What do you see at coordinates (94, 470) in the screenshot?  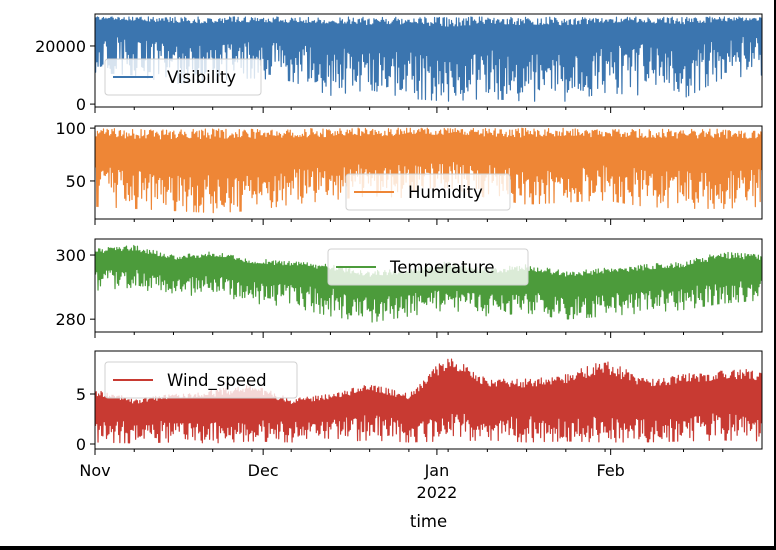 I see `x-tick-label: Nov` at bounding box center [94, 470].